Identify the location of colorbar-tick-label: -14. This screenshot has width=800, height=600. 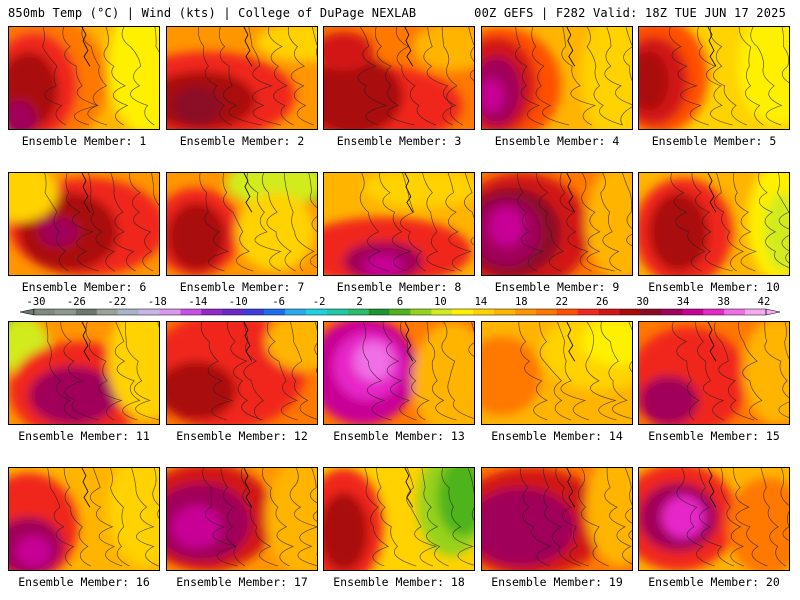
(198, 302).